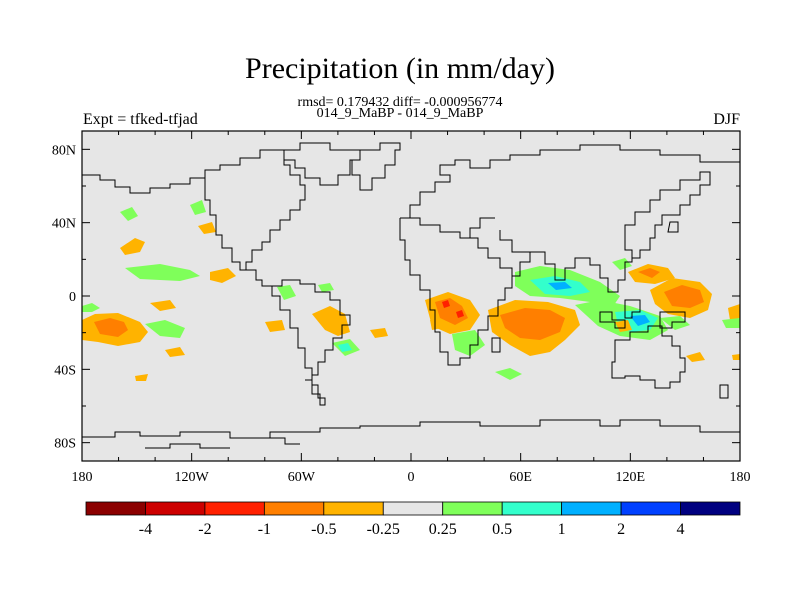 This screenshot has width=800, height=600. I want to click on antarctica, so click(411, 429).